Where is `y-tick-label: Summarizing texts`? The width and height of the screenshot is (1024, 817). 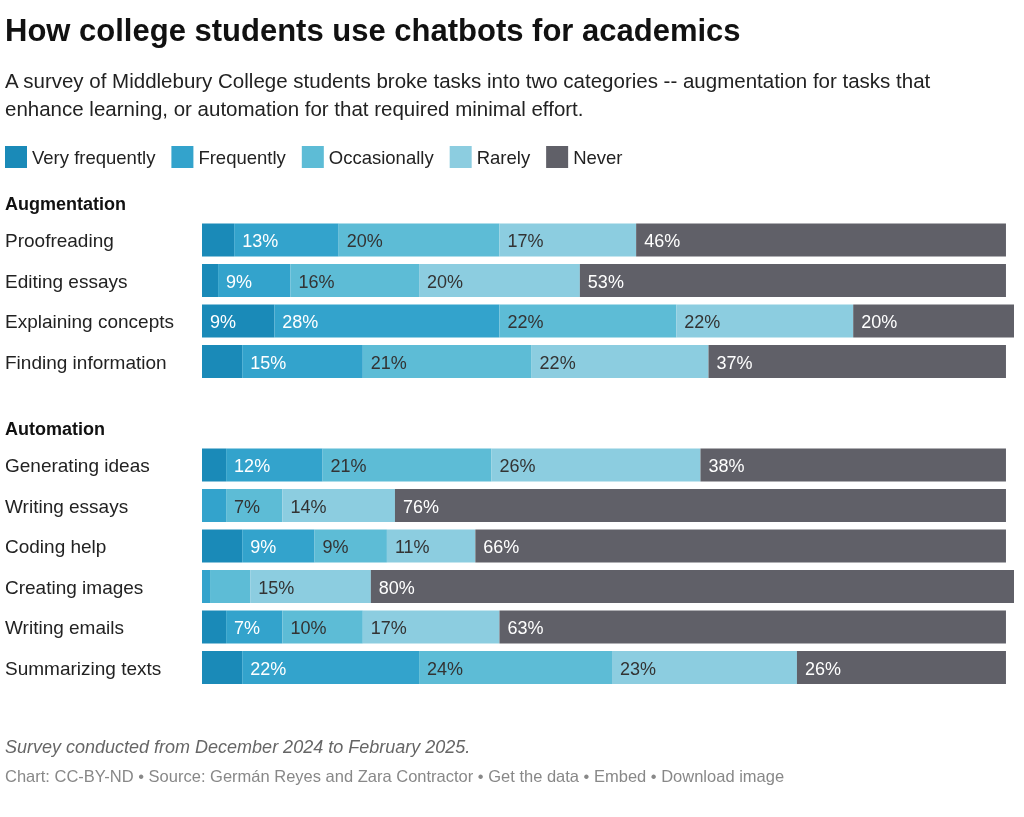 y-tick-label: Summarizing texts is located at coordinates (83, 668).